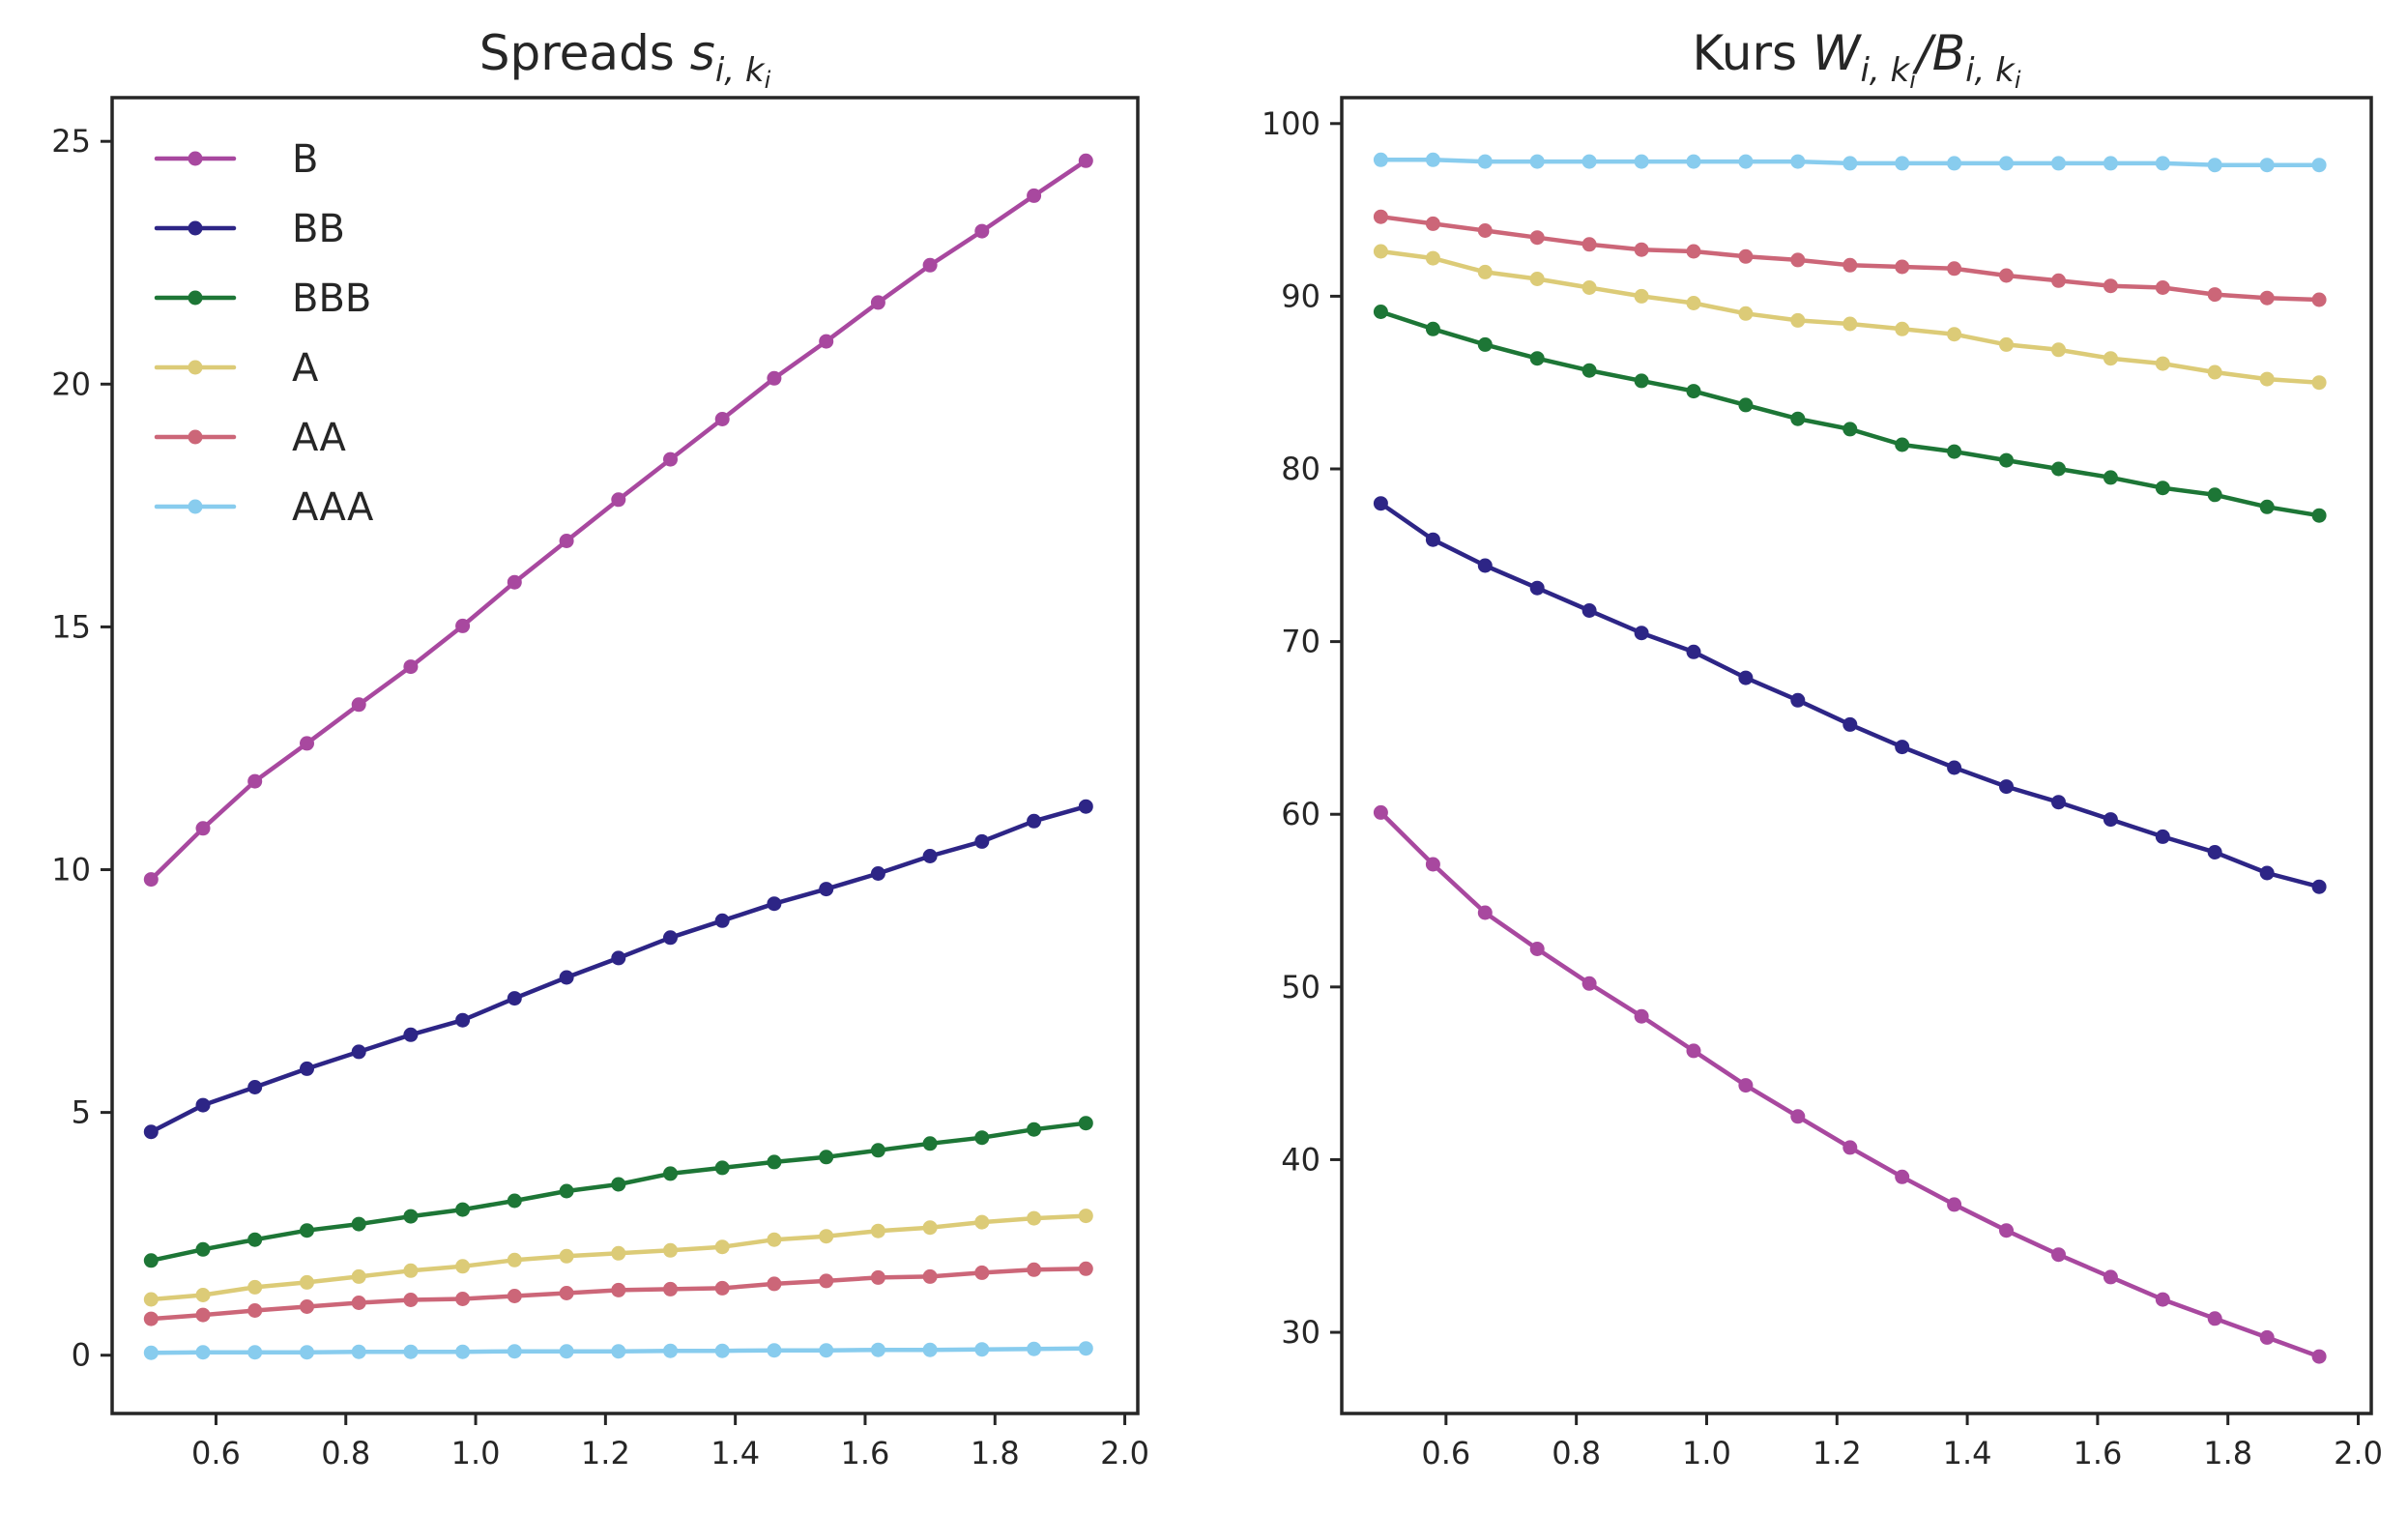  I want to click on title-symbol: B, so click(1948, 53).